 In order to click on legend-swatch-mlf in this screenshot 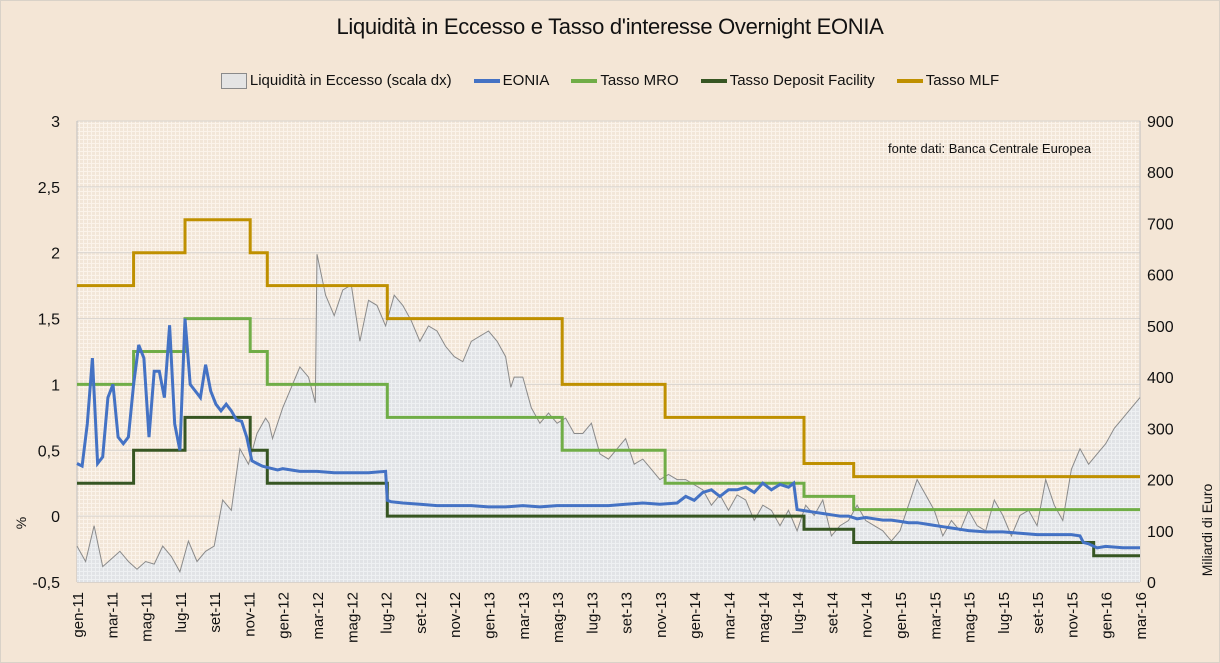, I will do `click(909, 80)`.